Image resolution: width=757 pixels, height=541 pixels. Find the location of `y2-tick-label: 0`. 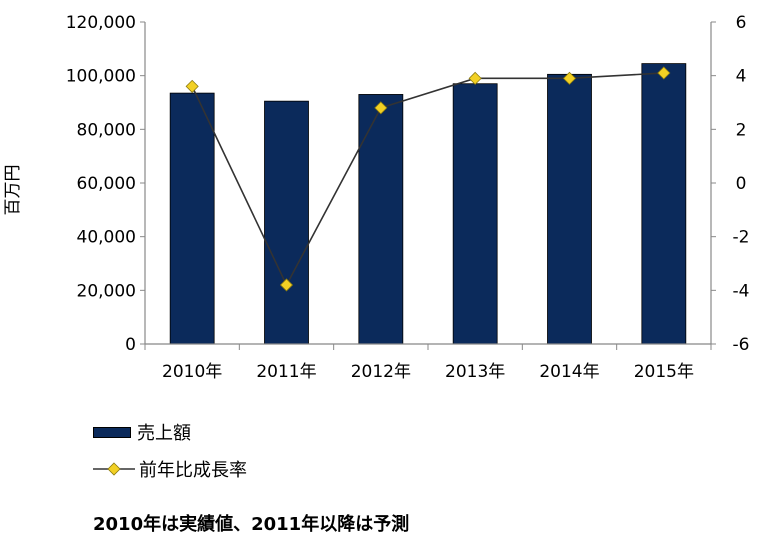

y2-tick-label: 0 is located at coordinates (741, 184).